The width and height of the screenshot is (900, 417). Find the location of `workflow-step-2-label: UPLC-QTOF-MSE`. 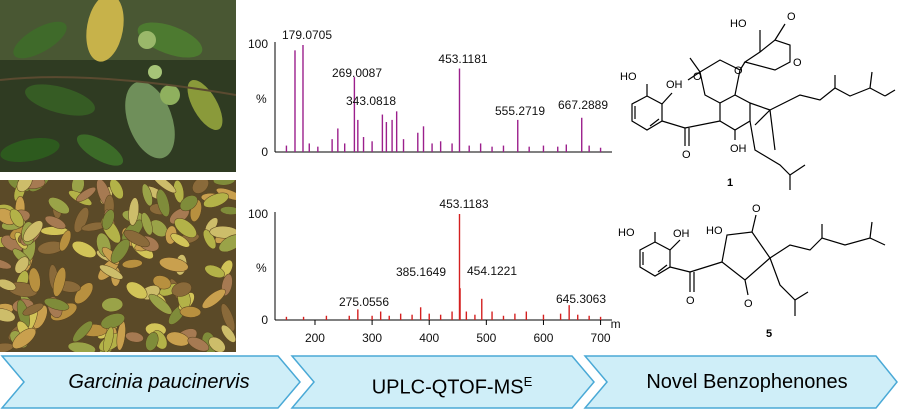

workflow-step-2-label: UPLC-QTOF-MSE is located at coordinates (452, 386).